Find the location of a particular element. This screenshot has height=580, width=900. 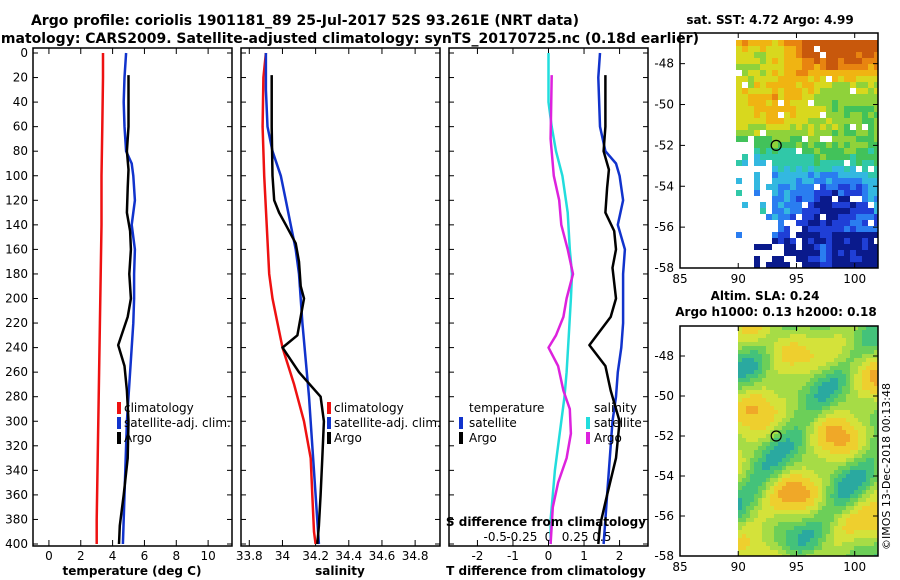

map-y-tick-label: -58 is located at coordinates (664, 268).